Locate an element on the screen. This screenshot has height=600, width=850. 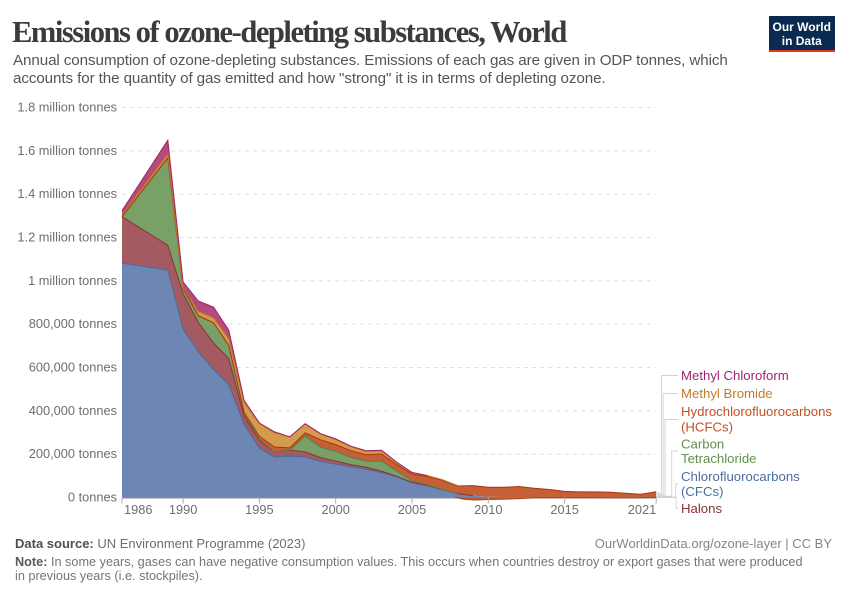
svg-text: 200,000 tonnes is located at coordinates (73, 453).